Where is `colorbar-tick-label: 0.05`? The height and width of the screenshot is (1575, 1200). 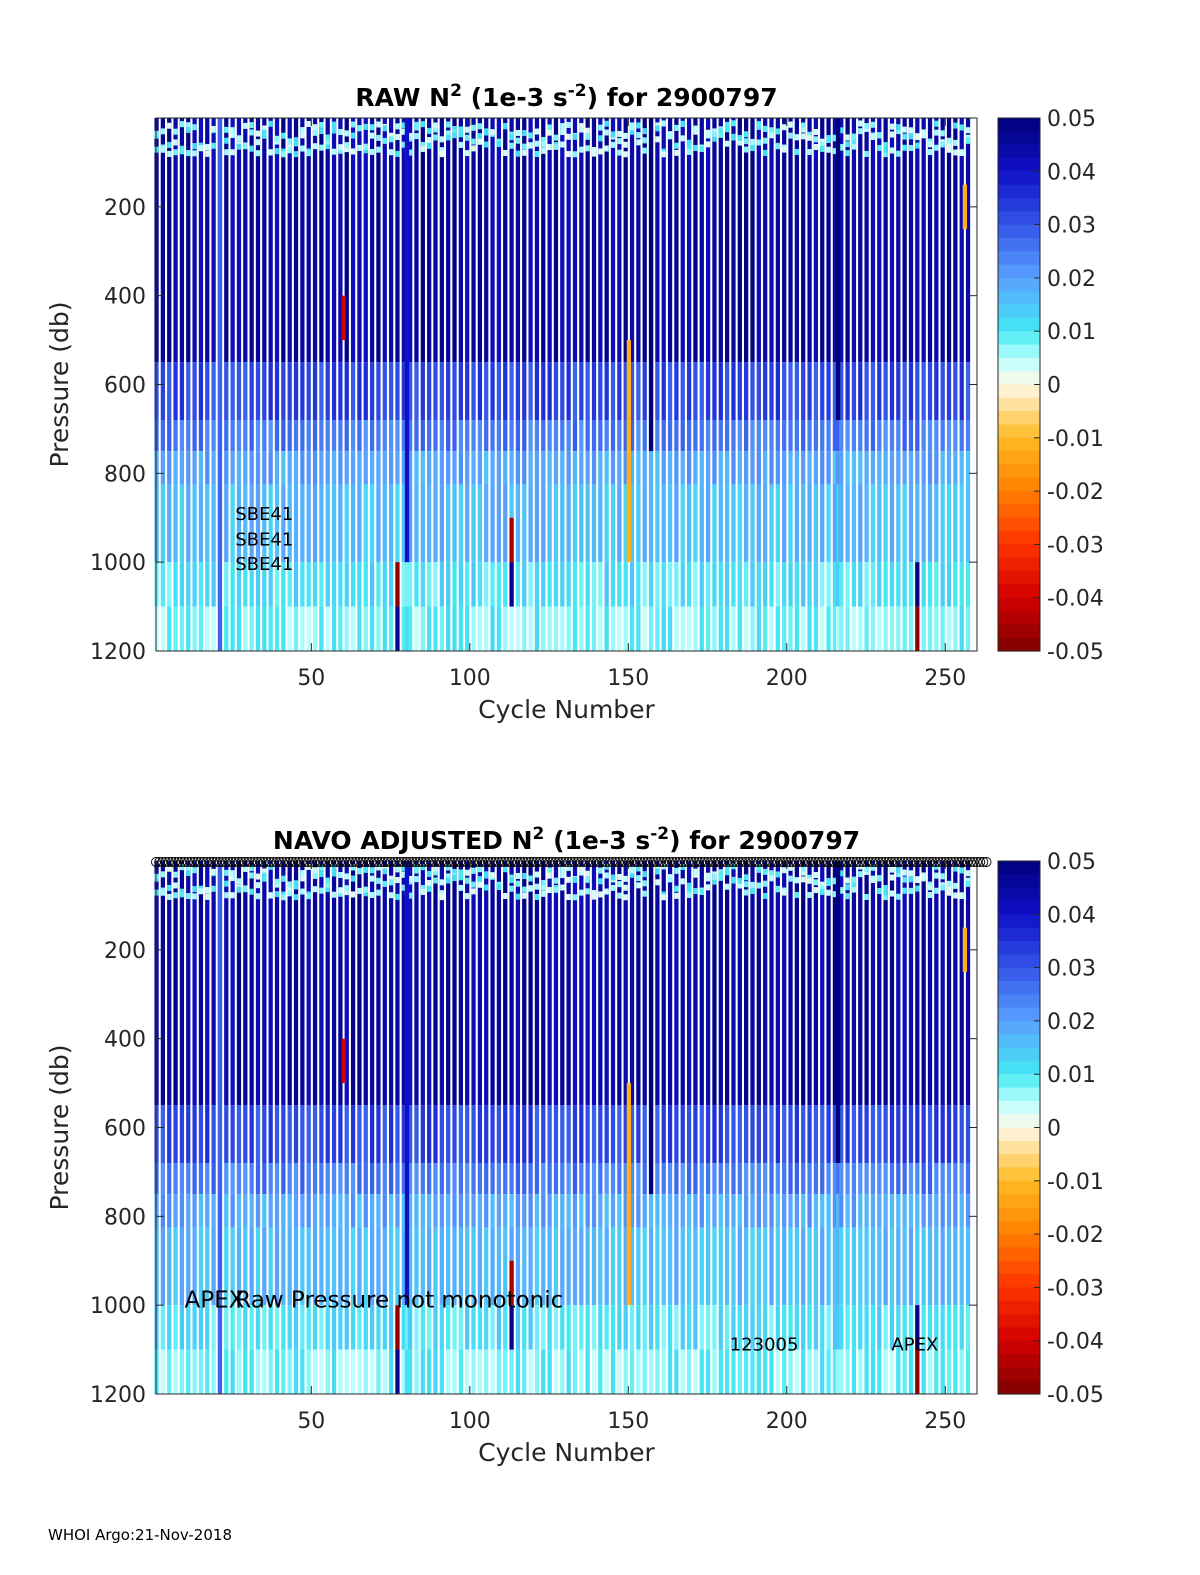 colorbar-tick-label: 0.05 is located at coordinates (1071, 862).